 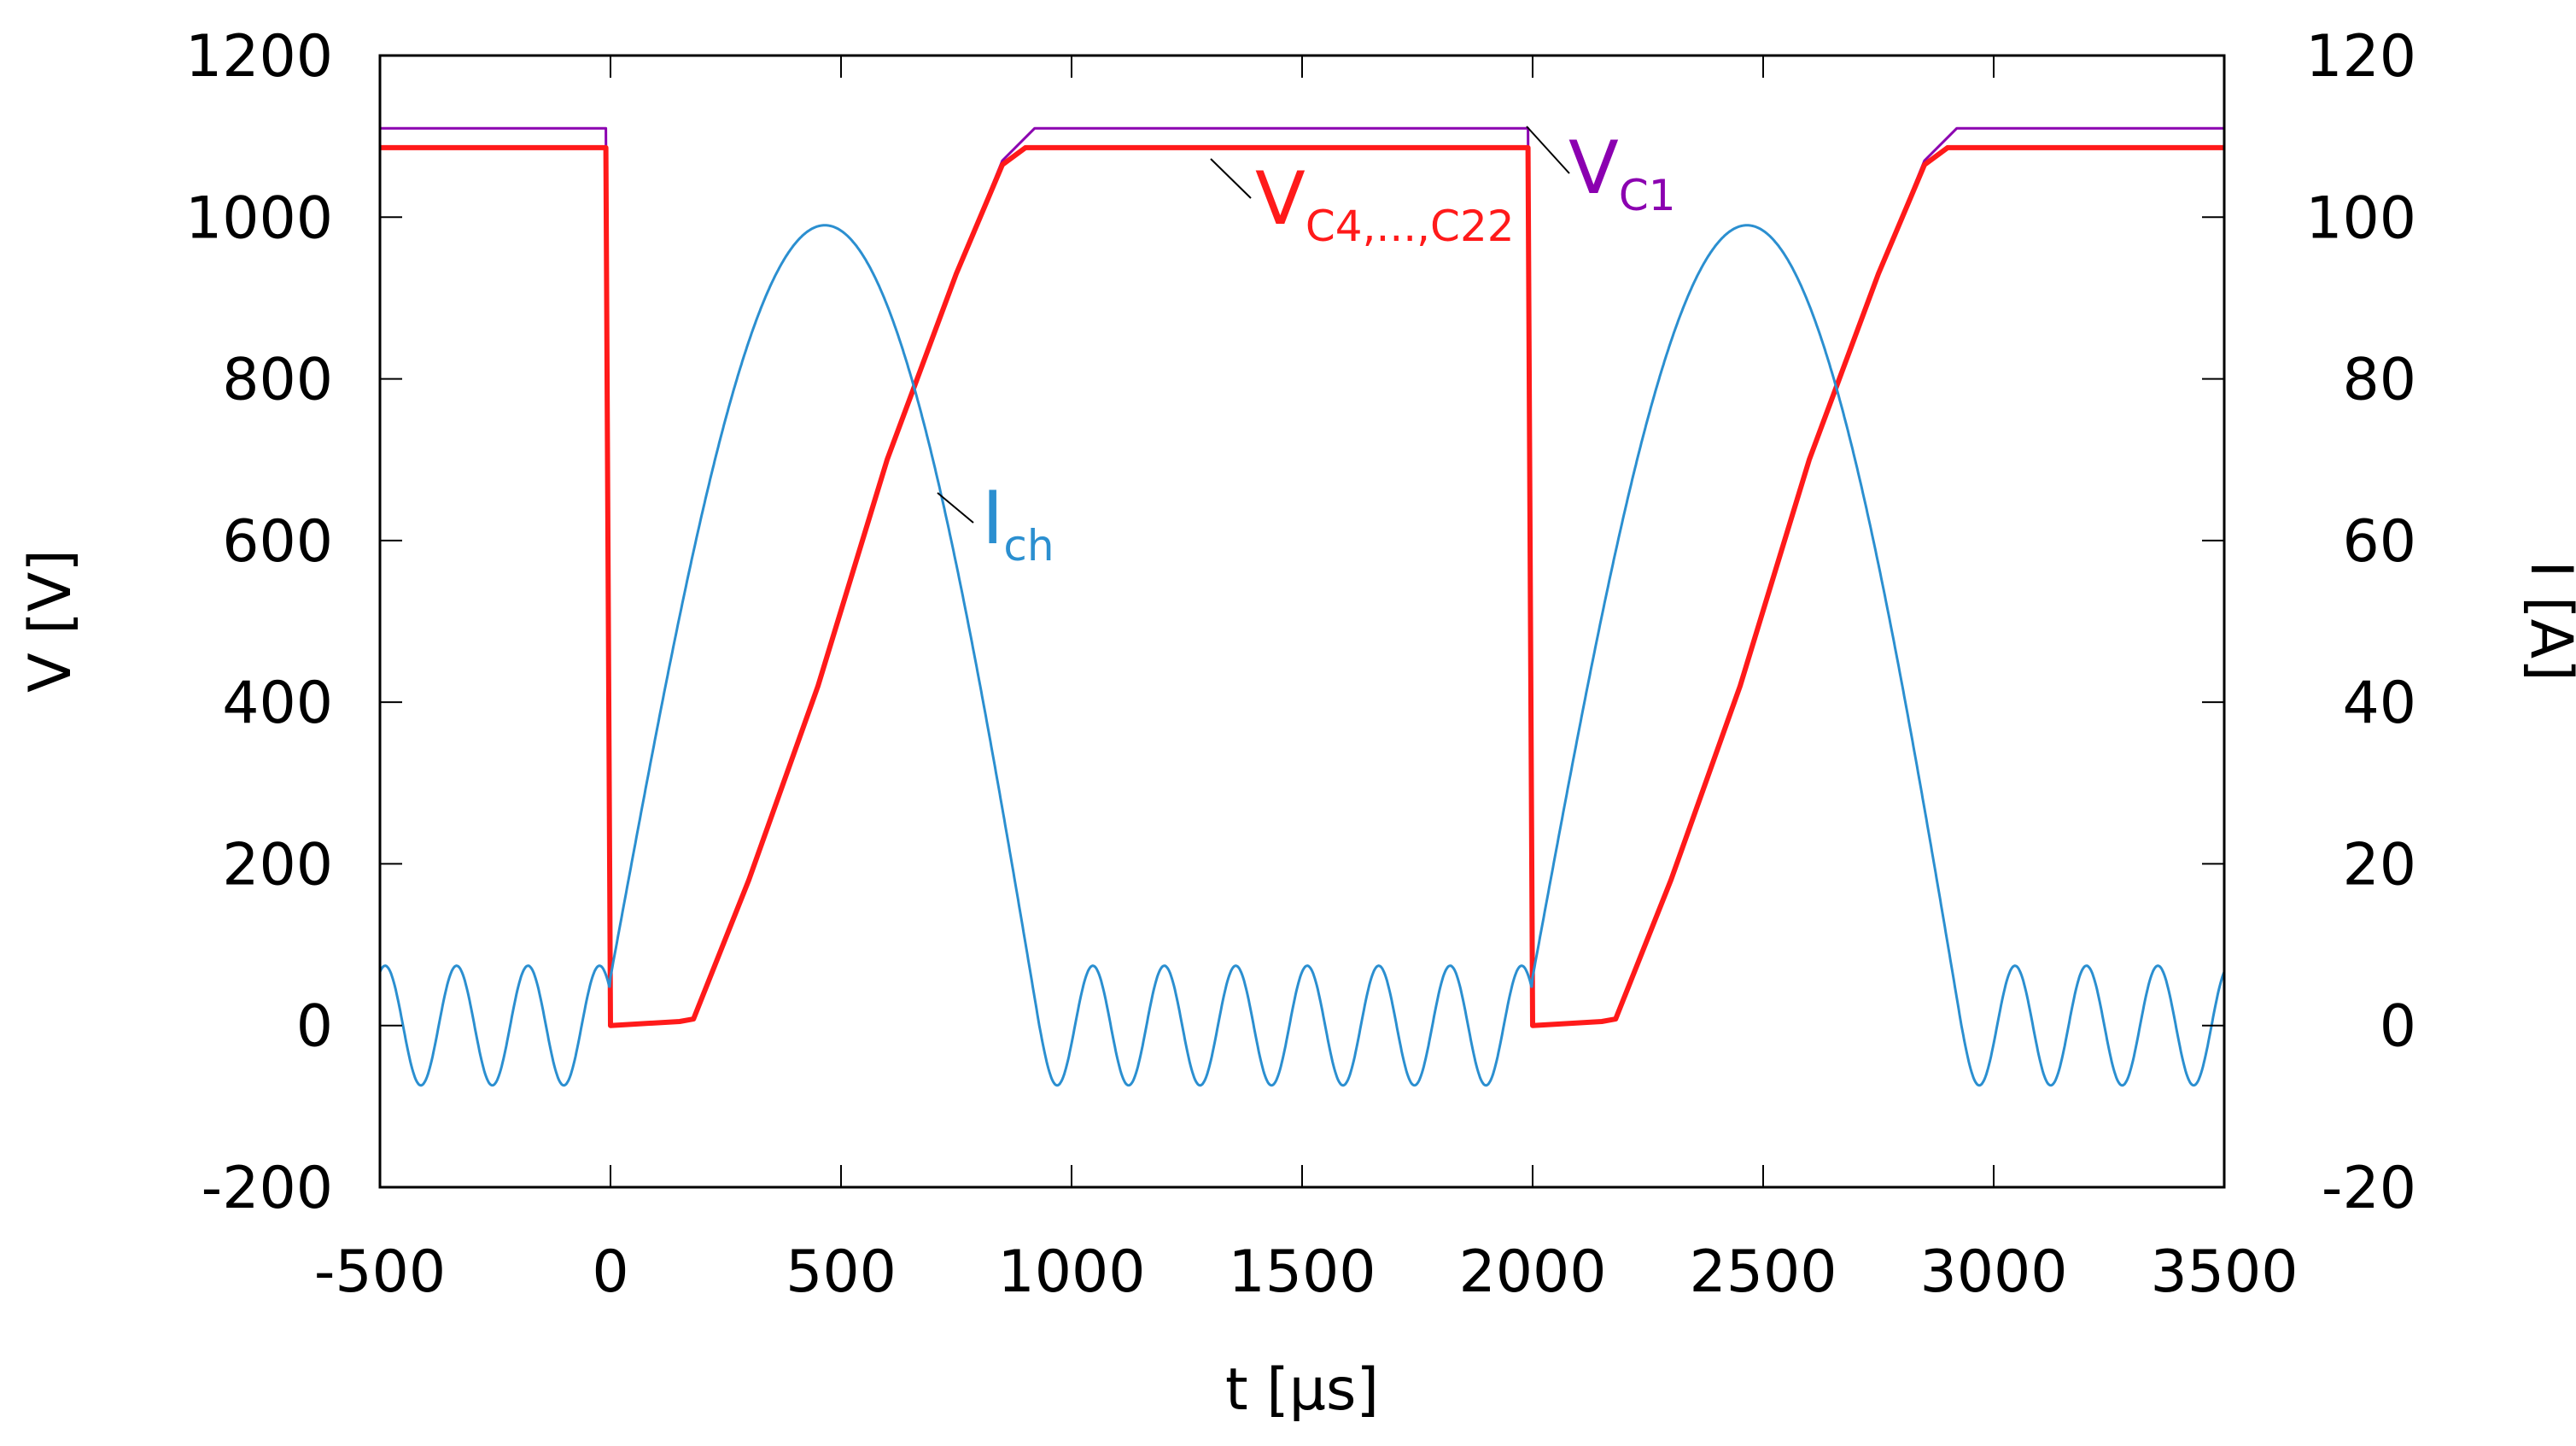 What do you see at coordinates (1302, 1272) in the screenshot?
I see `x-tick-label: 1500` at bounding box center [1302, 1272].